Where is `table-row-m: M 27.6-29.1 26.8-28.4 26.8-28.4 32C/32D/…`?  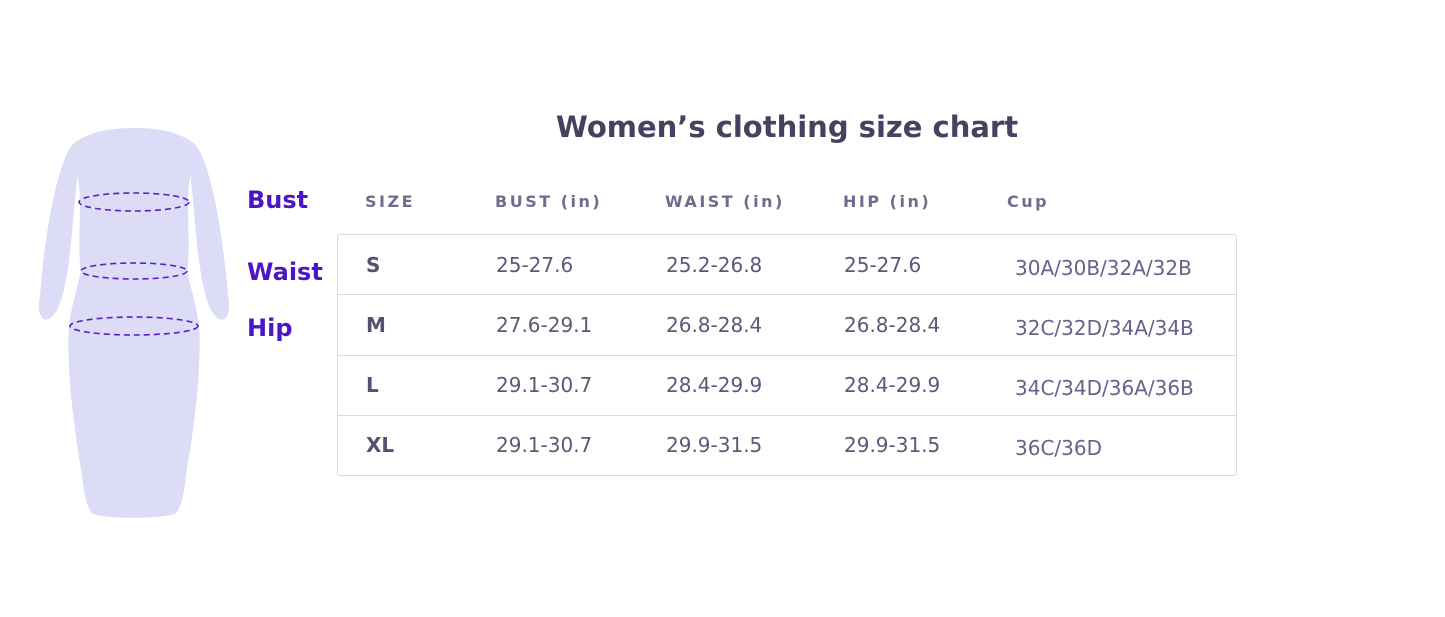 table-row-m: M 27.6-29.1 26.8-28.4 26.8-28.4 32C/32D/… is located at coordinates (787, 324).